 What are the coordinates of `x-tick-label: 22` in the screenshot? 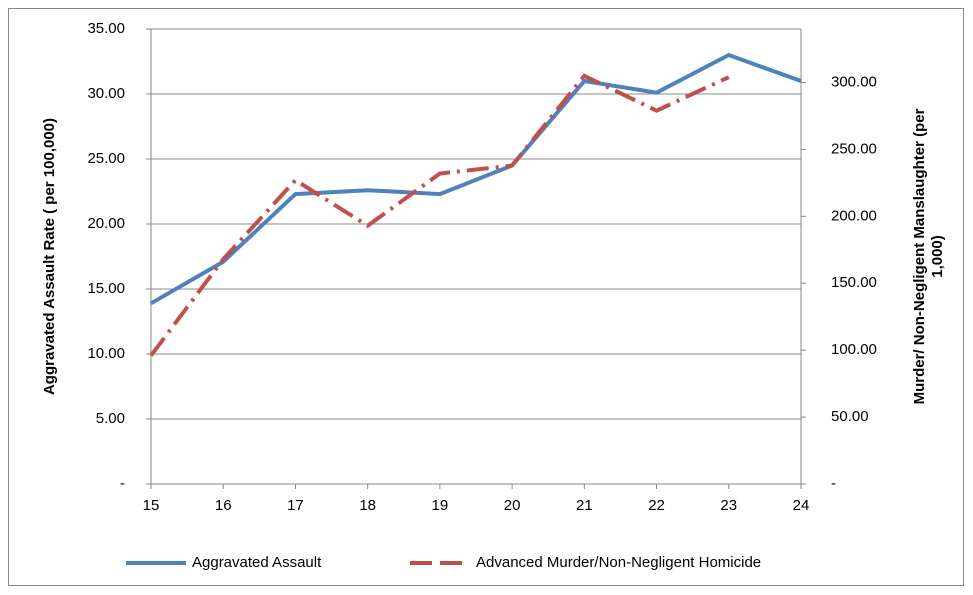 It's located at (656, 505).